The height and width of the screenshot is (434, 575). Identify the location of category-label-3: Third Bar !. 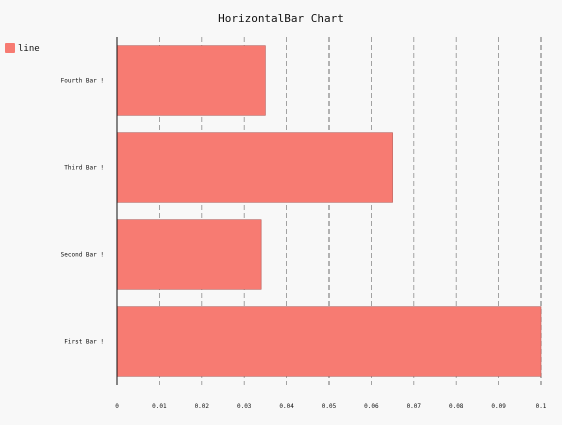
(84, 168).